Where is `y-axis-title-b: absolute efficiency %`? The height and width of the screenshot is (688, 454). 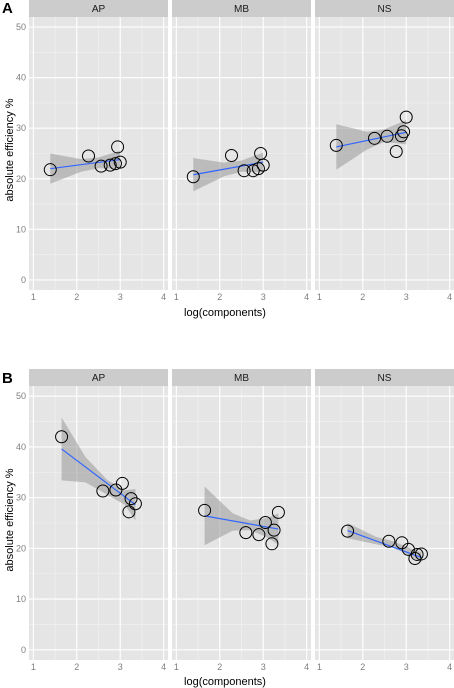
y-axis-title-b: absolute efficiency % is located at coordinates (10, 519).